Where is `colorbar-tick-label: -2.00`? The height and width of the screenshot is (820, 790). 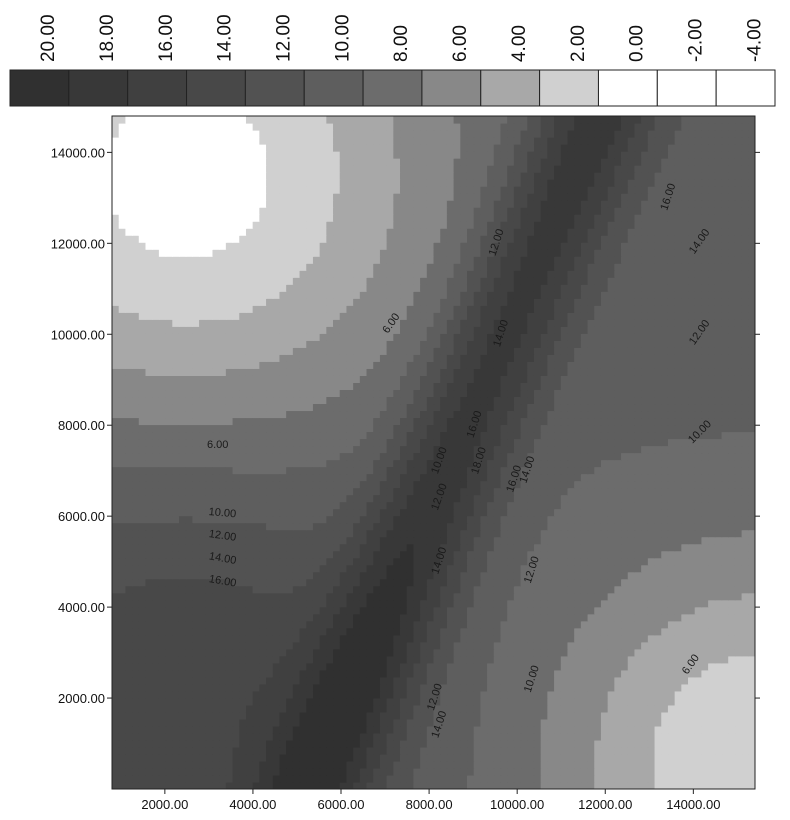
colorbar-tick-label: -2.00 is located at coordinates (695, 40).